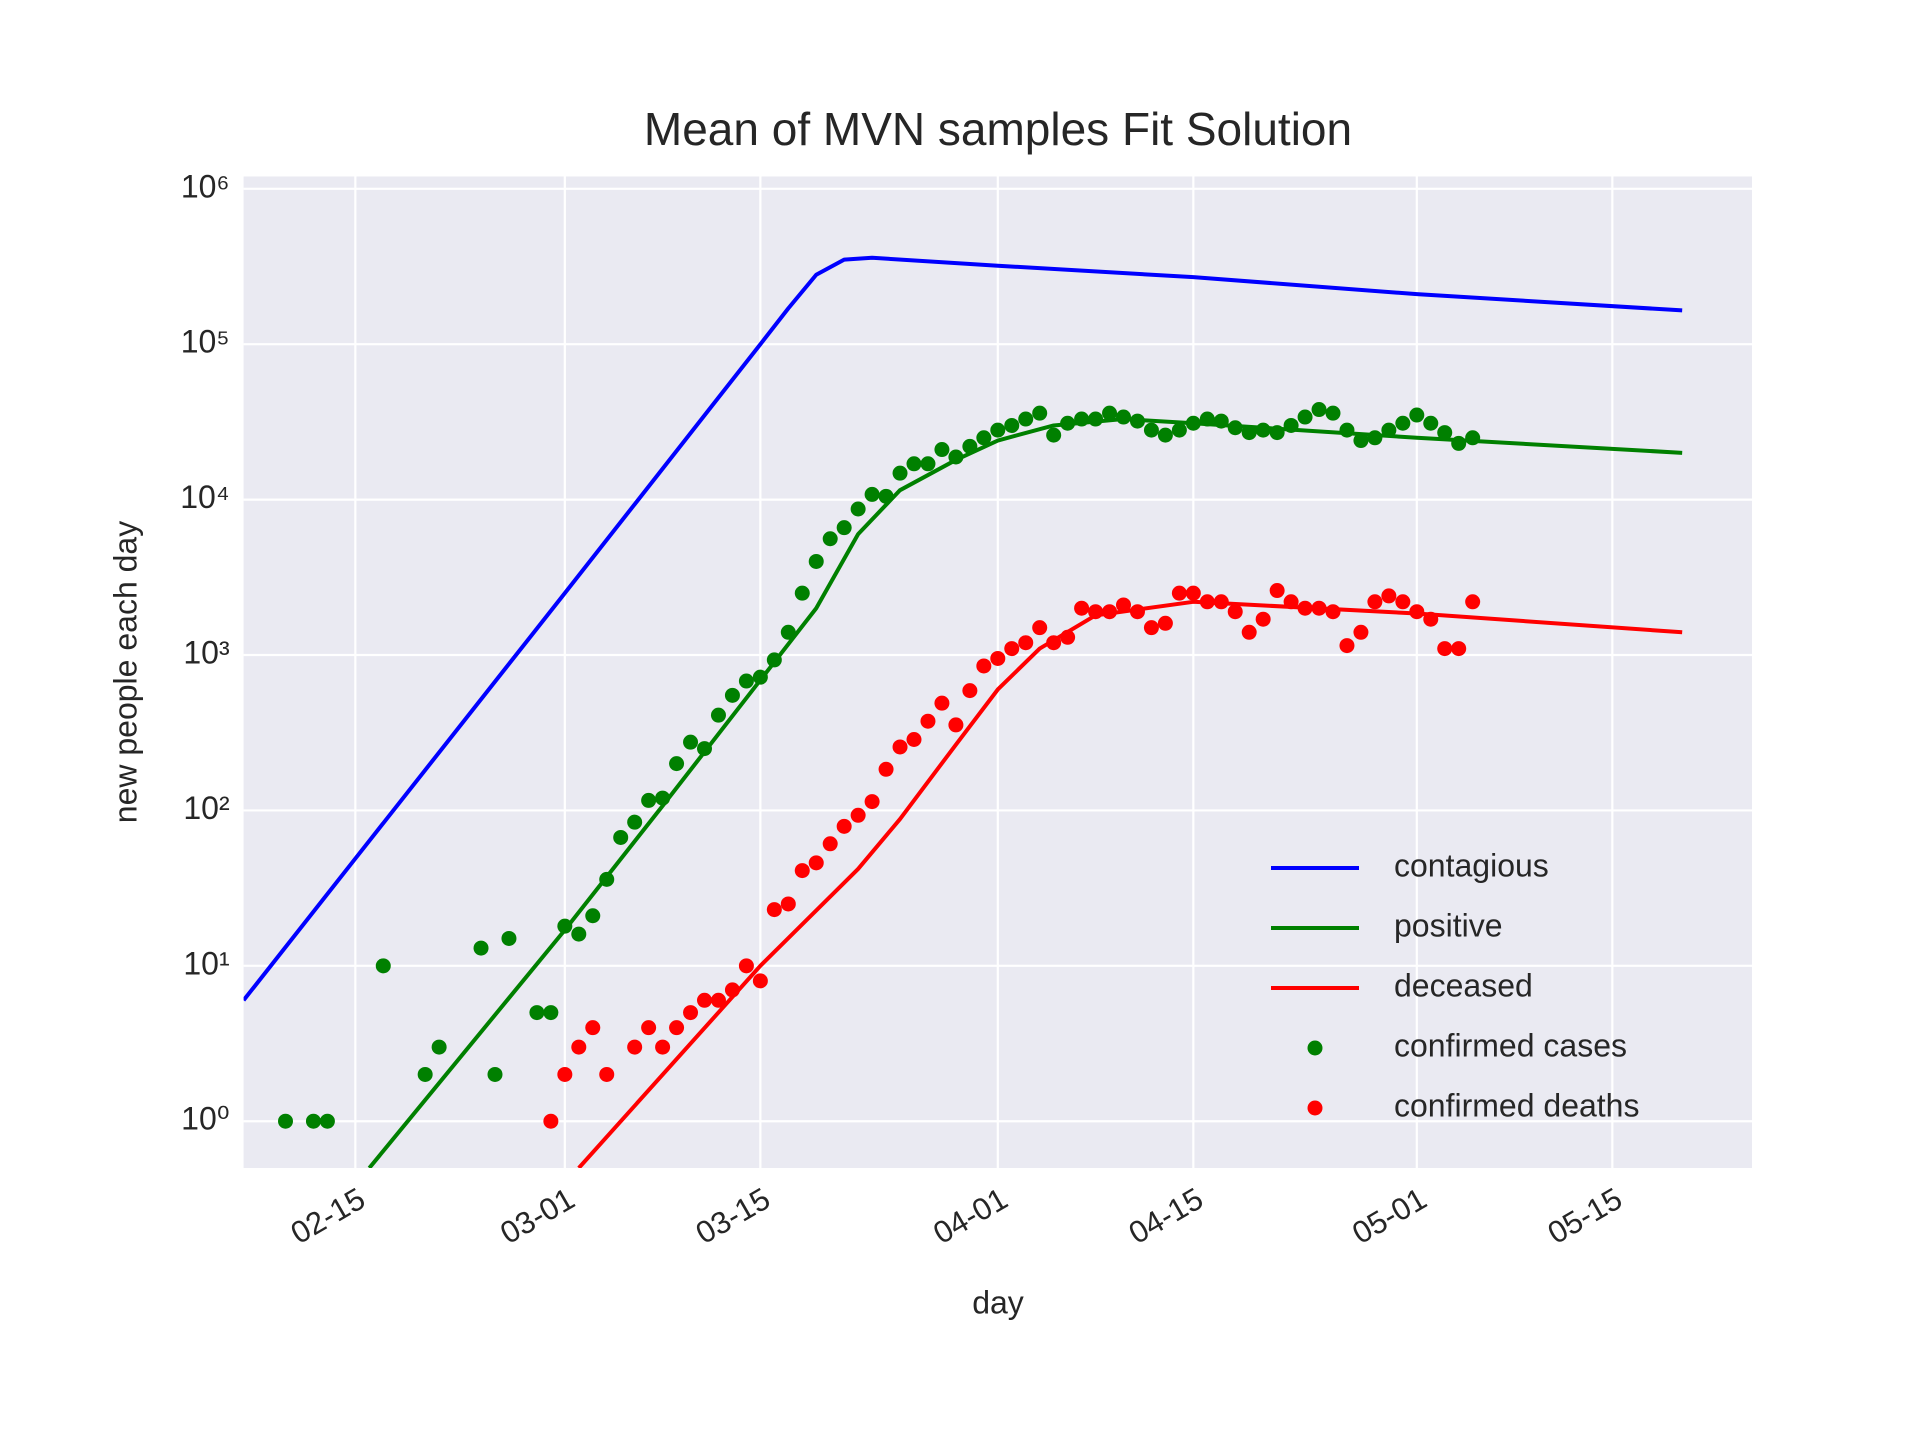  I want to click on x-tick-label: 02-15, so click(328, 1216).